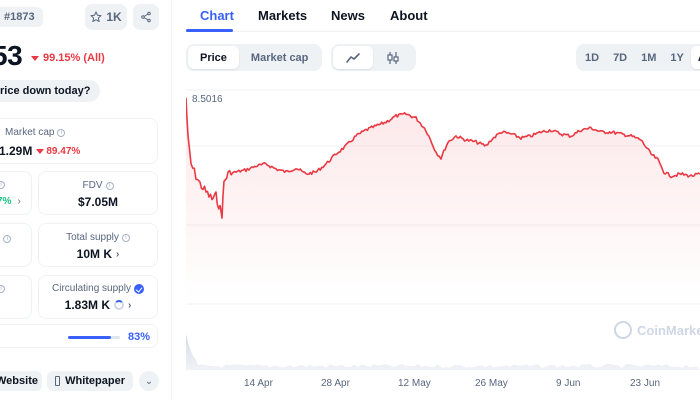 The height and width of the screenshot is (400, 700). I want to click on market-cap-label: Market cap, so click(30, 132).